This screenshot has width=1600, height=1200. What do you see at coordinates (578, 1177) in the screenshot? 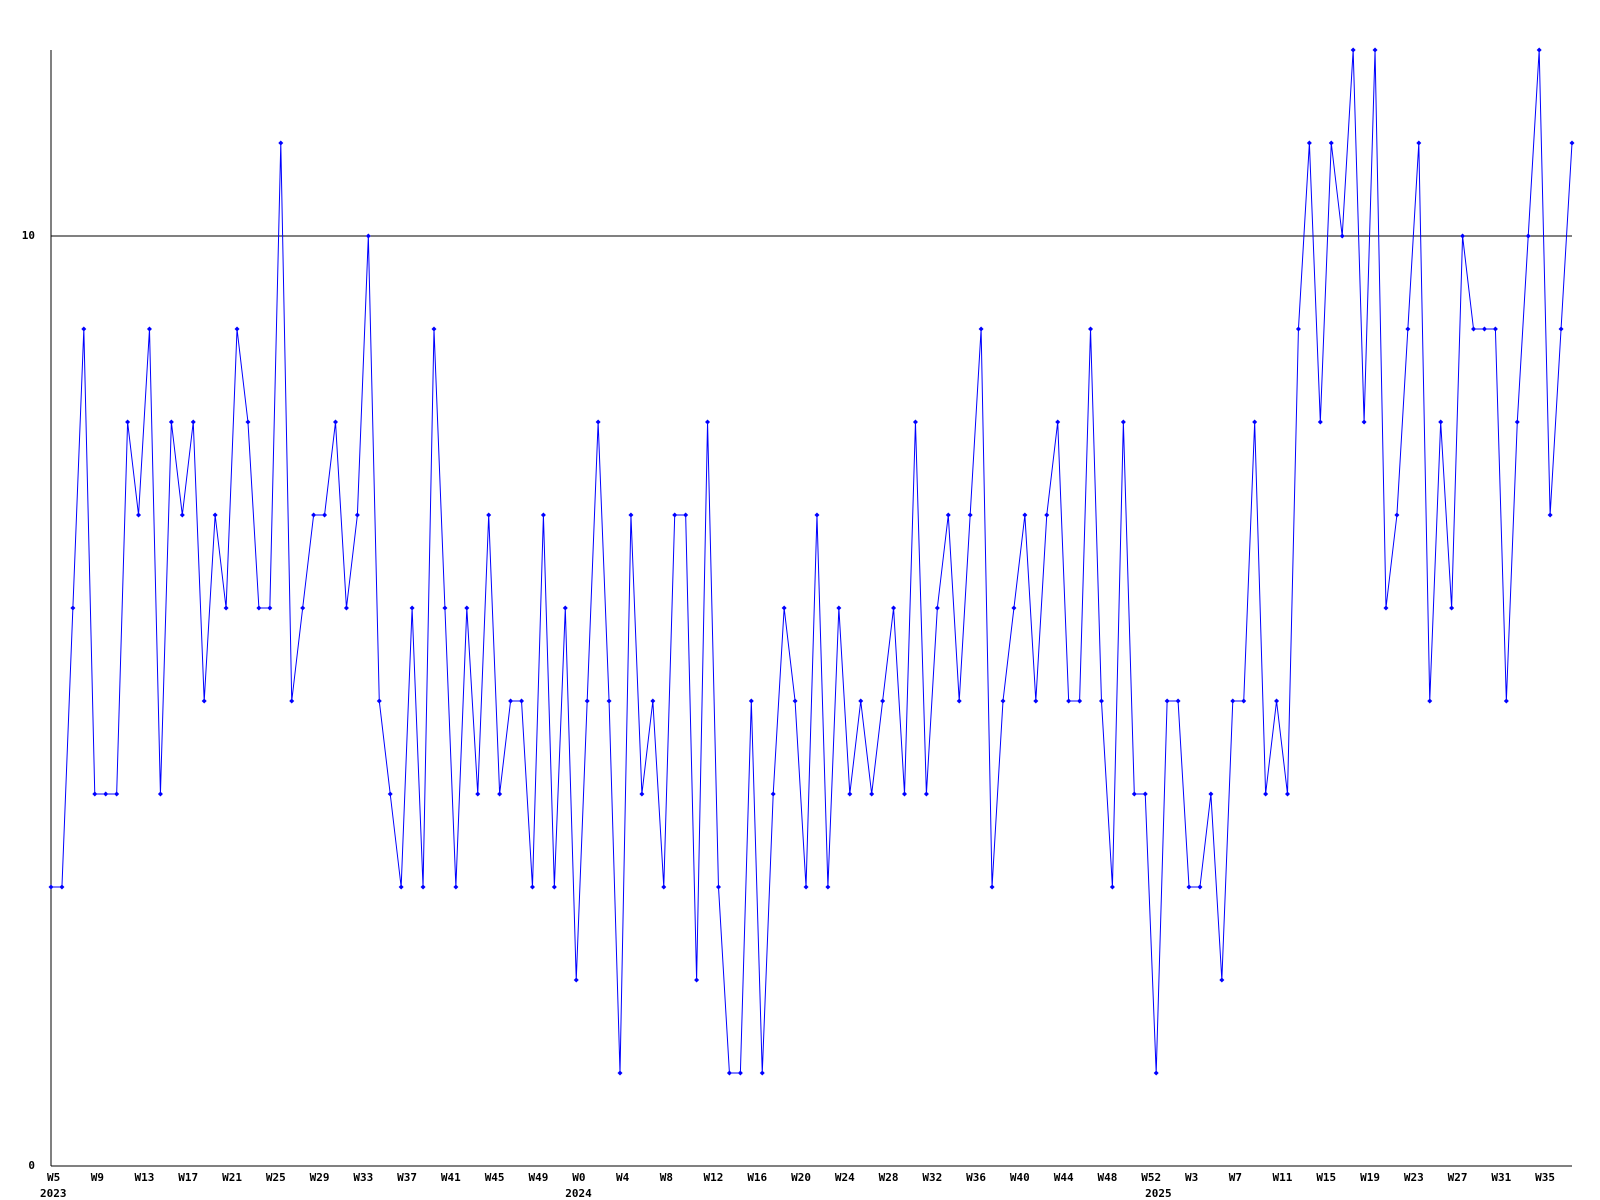
I see `x-tick-label: W0` at bounding box center [578, 1177].